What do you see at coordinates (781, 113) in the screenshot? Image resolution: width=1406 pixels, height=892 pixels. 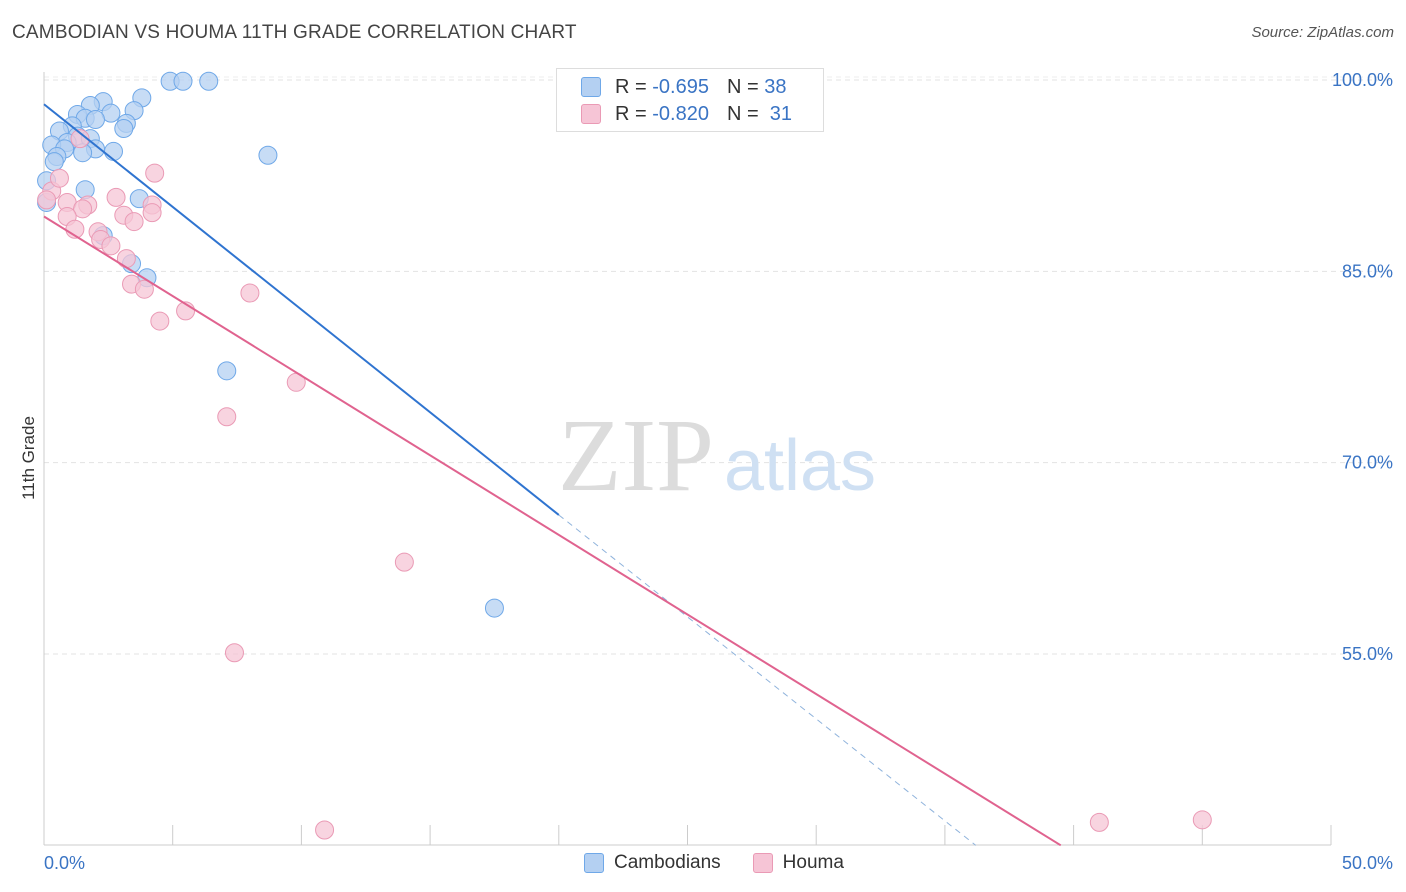 I see `legend-n-value: 31` at bounding box center [781, 113].